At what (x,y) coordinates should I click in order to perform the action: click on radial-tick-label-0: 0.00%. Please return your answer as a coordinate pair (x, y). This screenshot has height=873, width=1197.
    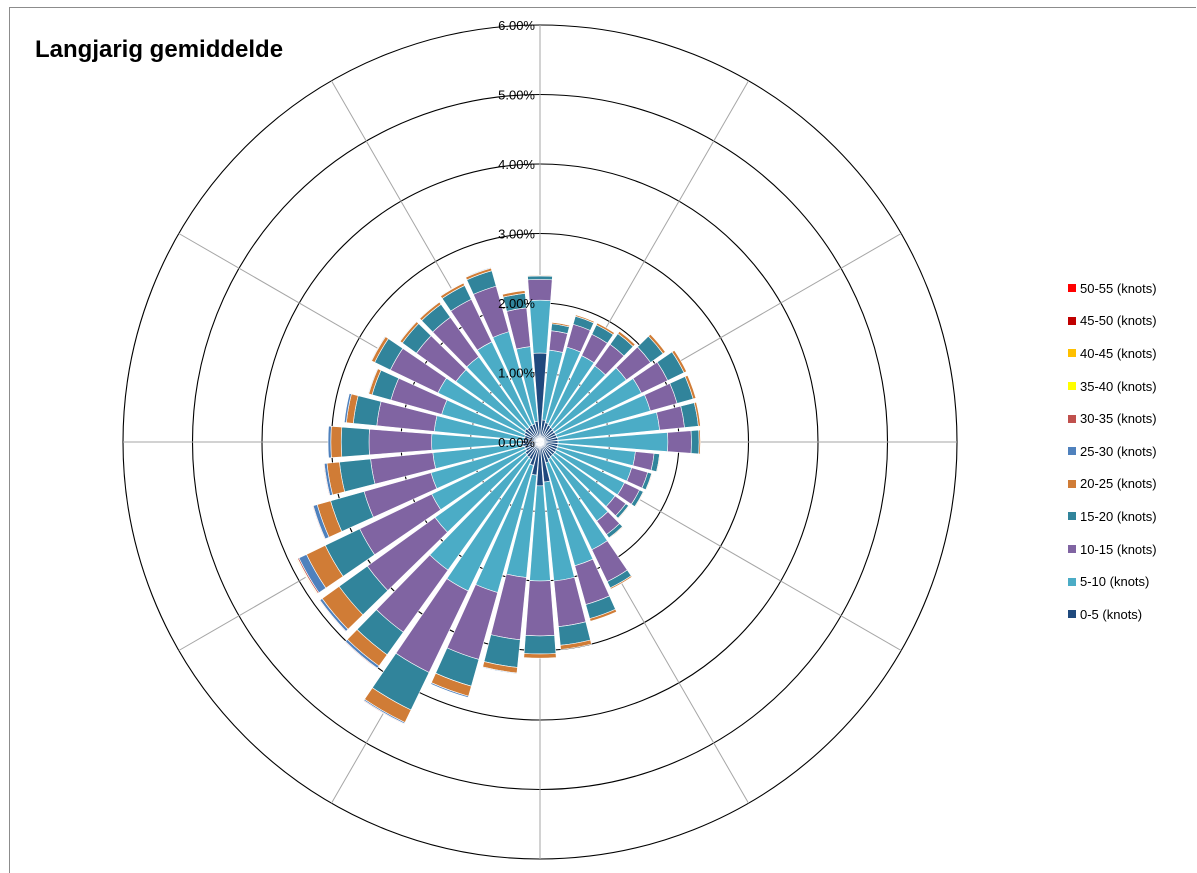
    Looking at the image, I should click on (516, 442).